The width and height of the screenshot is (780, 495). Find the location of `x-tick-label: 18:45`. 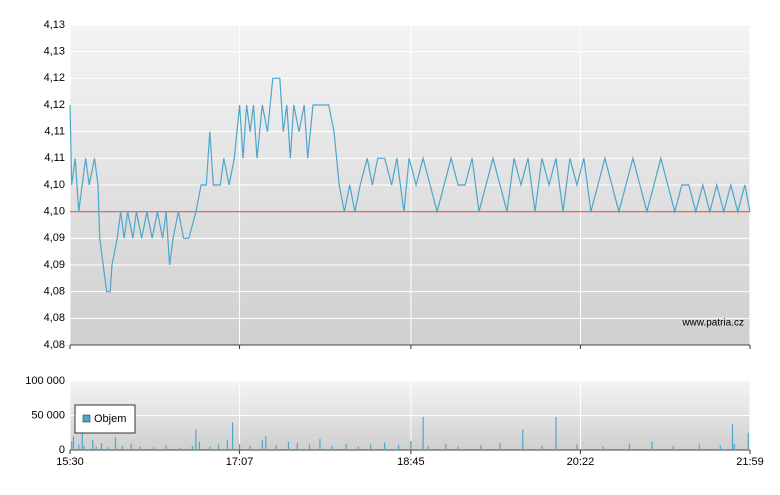

x-tick-label: 18:45 is located at coordinates (411, 462).